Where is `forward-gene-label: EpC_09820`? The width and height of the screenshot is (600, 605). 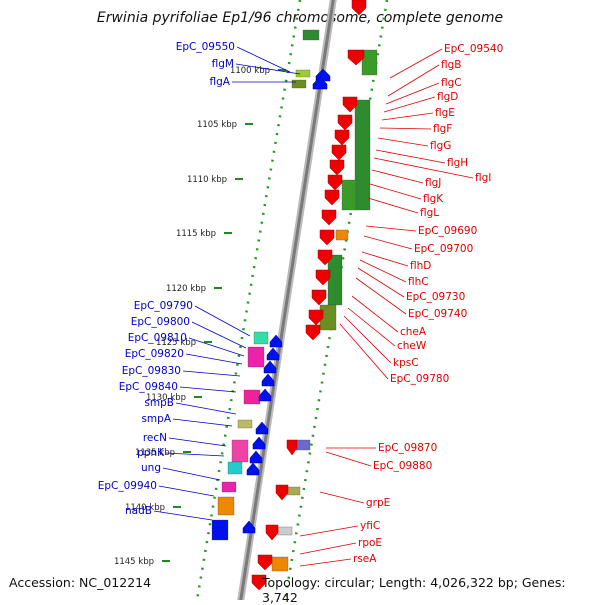
forward-gene-label: EpC_09820 is located at coordinates (154, 354).